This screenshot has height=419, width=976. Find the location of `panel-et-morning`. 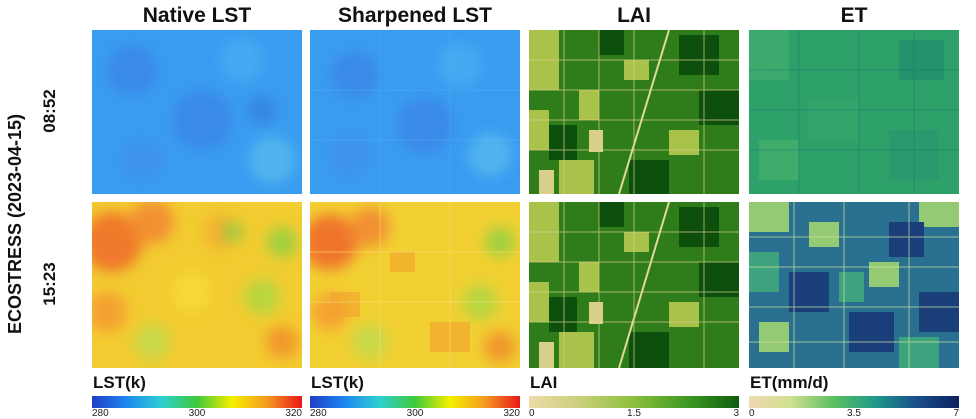

panel-et-morning is located at coordinates (854, 112).